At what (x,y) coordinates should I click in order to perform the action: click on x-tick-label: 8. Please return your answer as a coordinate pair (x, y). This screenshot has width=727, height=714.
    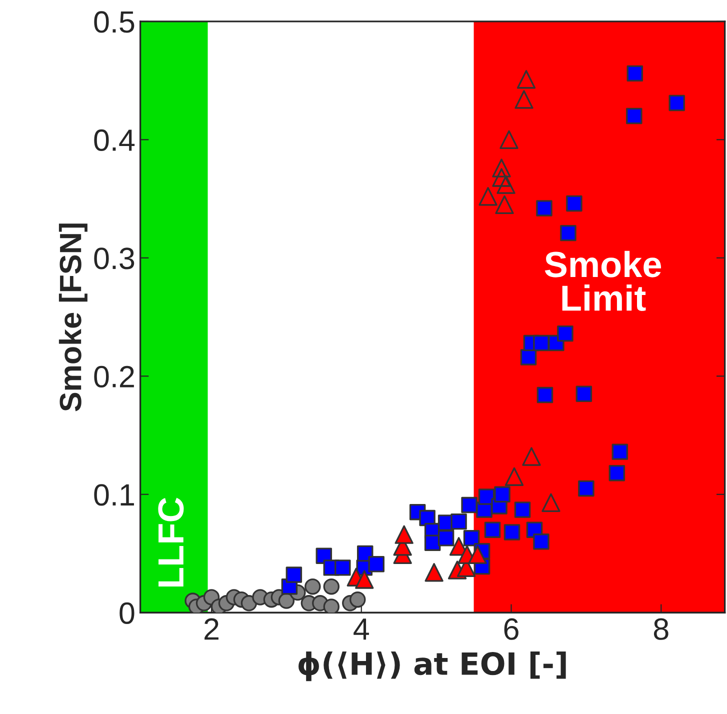
    Looking at the image, I should click on (661, 629).